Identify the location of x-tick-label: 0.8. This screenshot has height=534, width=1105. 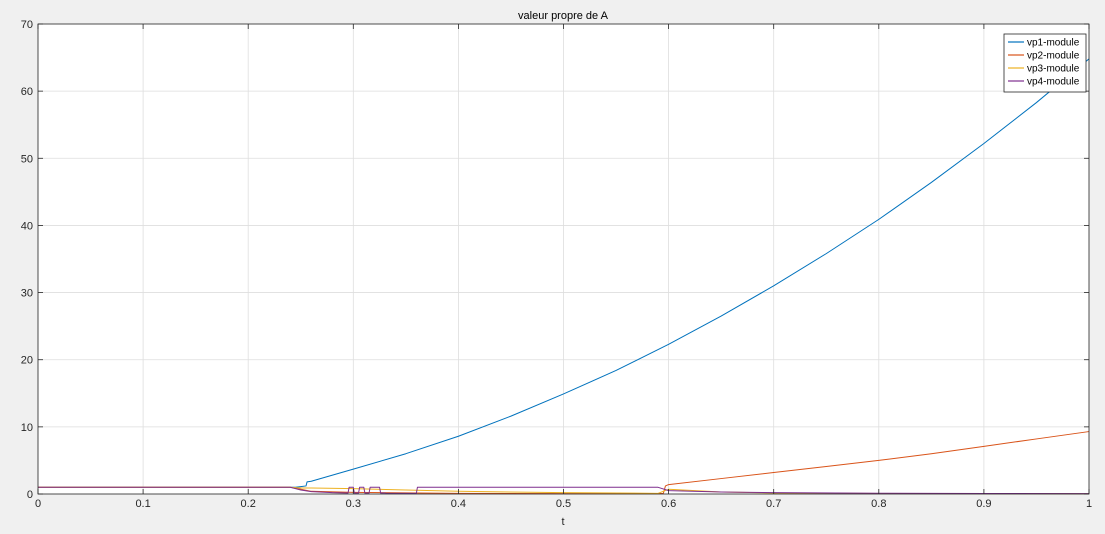
(878, 504).